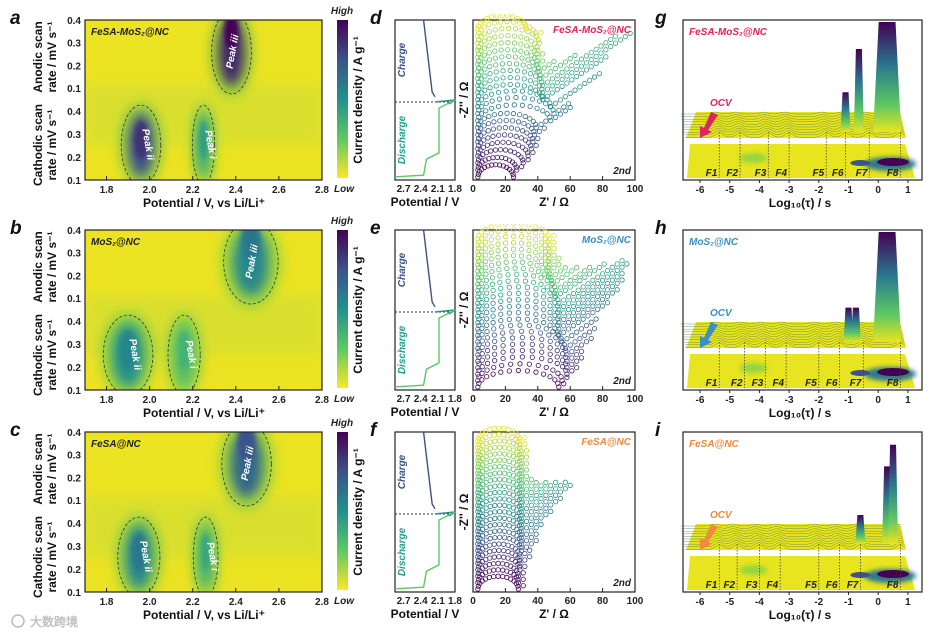  I want to click on colorbar-low-label: Low, so click(344, 601).